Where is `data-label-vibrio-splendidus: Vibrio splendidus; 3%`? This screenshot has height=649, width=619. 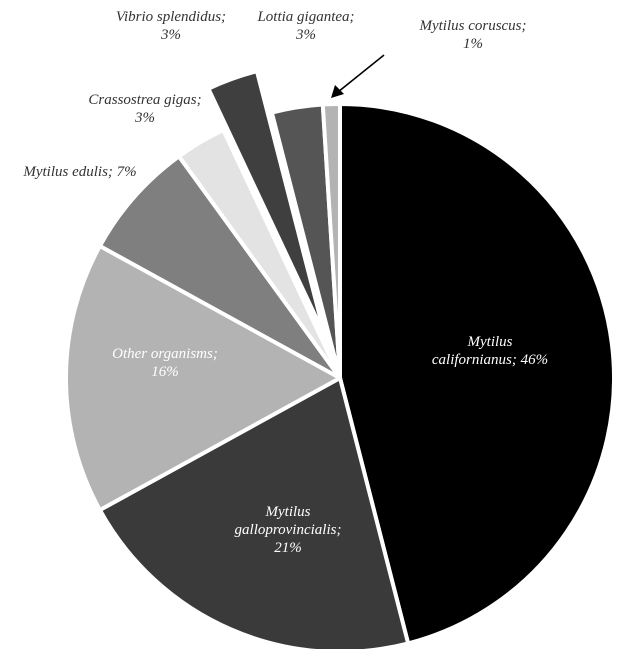 data-label-vibrio-splendidus: Vibrio splendidus; 3% is located at coordinates (171, 26).